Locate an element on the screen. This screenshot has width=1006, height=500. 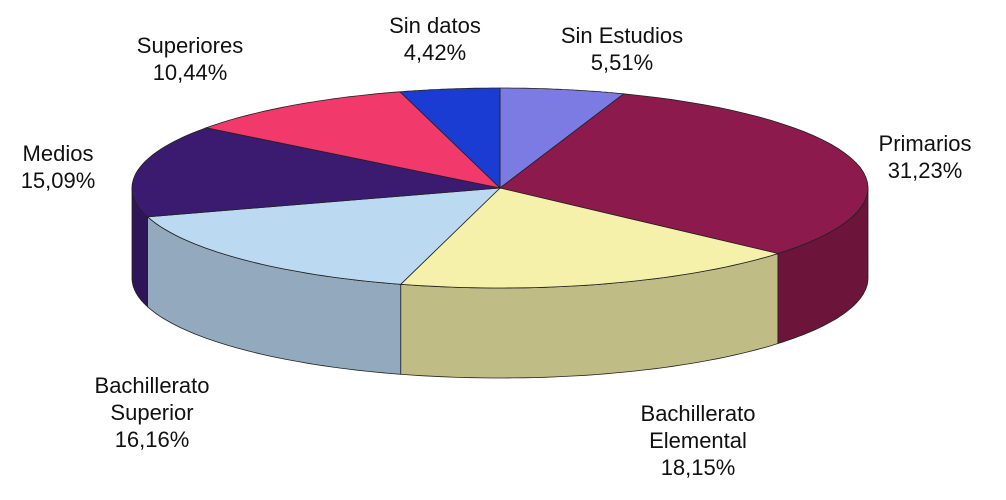
value-label: 5,51% is located at coordinates (622, 62).